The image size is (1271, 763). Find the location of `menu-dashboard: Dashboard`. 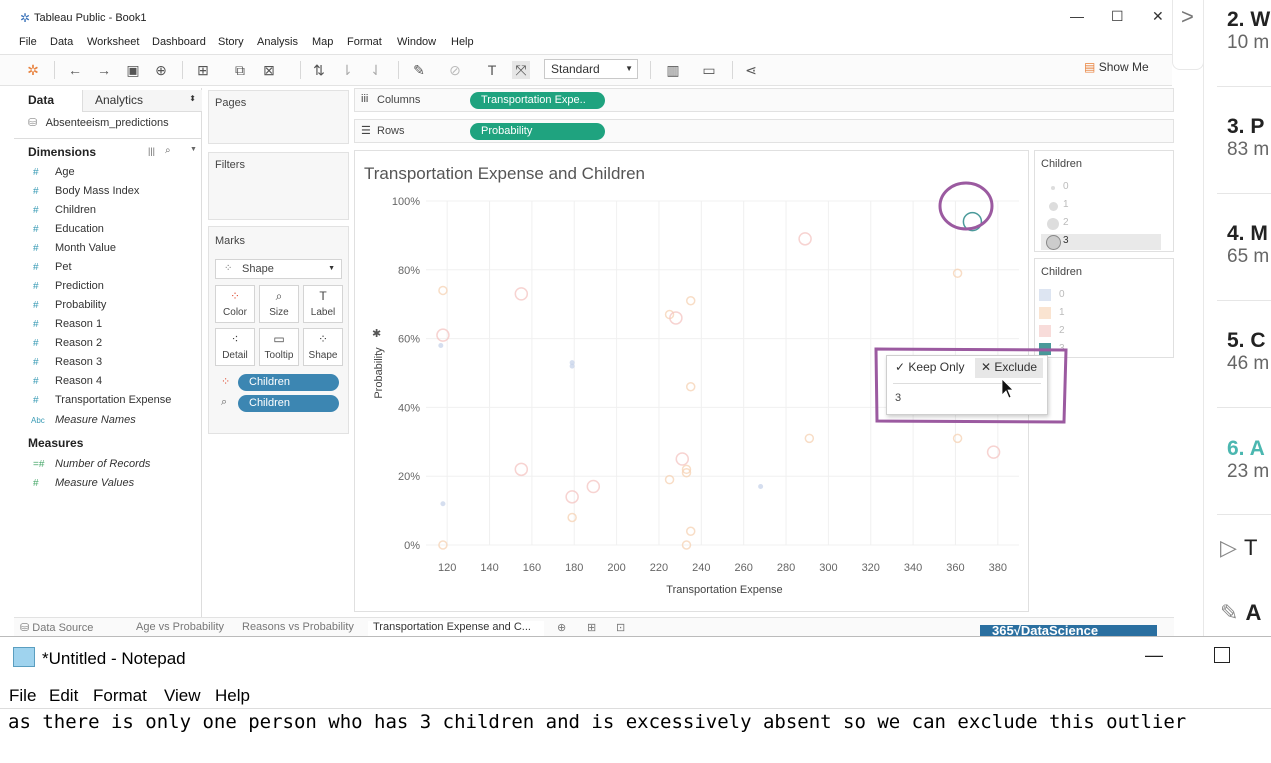

menu-dashboard: Dashboard is located at coordinates (179, 42).